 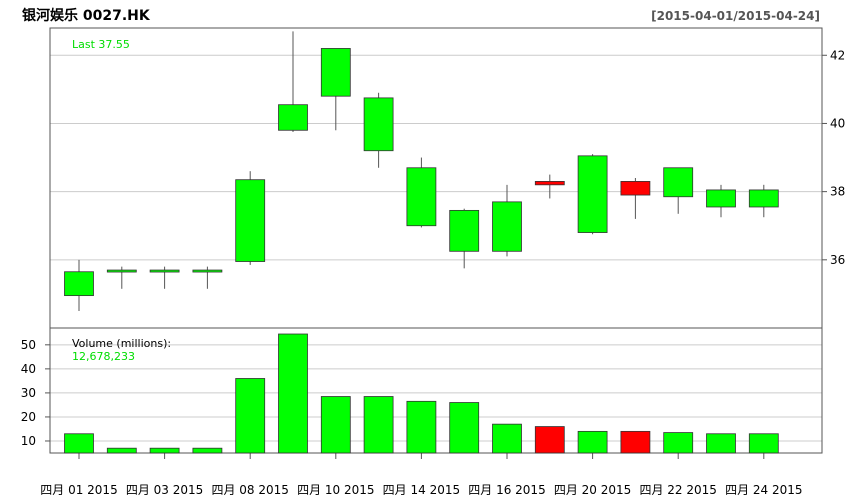 I want to click on x-tick-label: 四月 03 2015, so click(x=164, y=490).